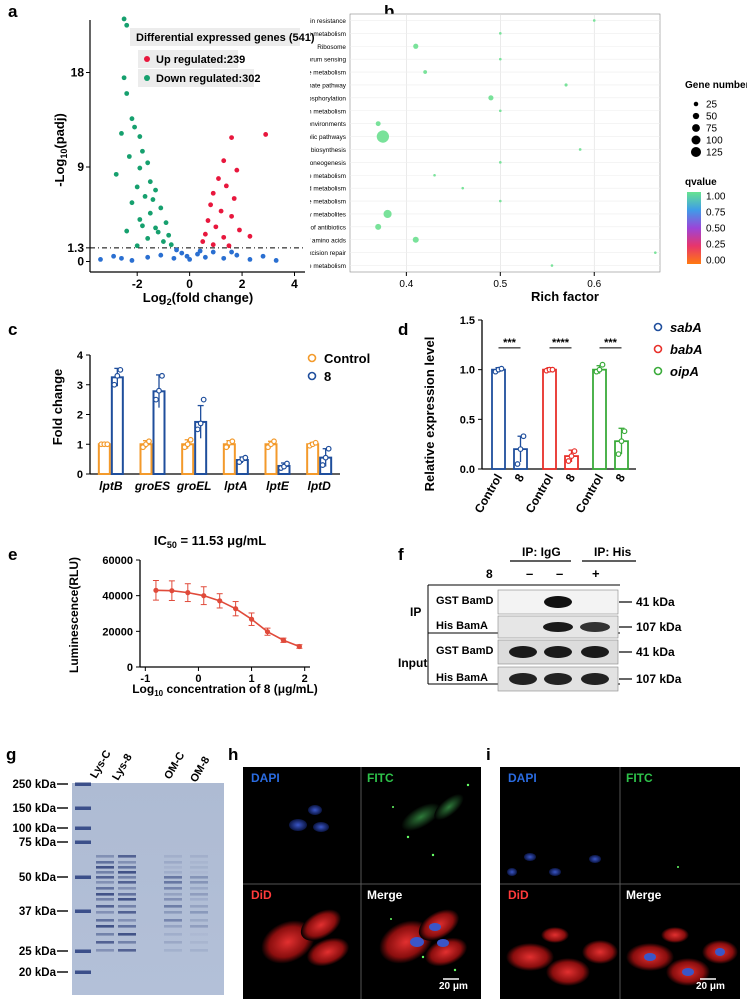 The height and width of the screenshot is (999, 747). I want to click on gene-number-legend-label: 25, so click(712, 105).